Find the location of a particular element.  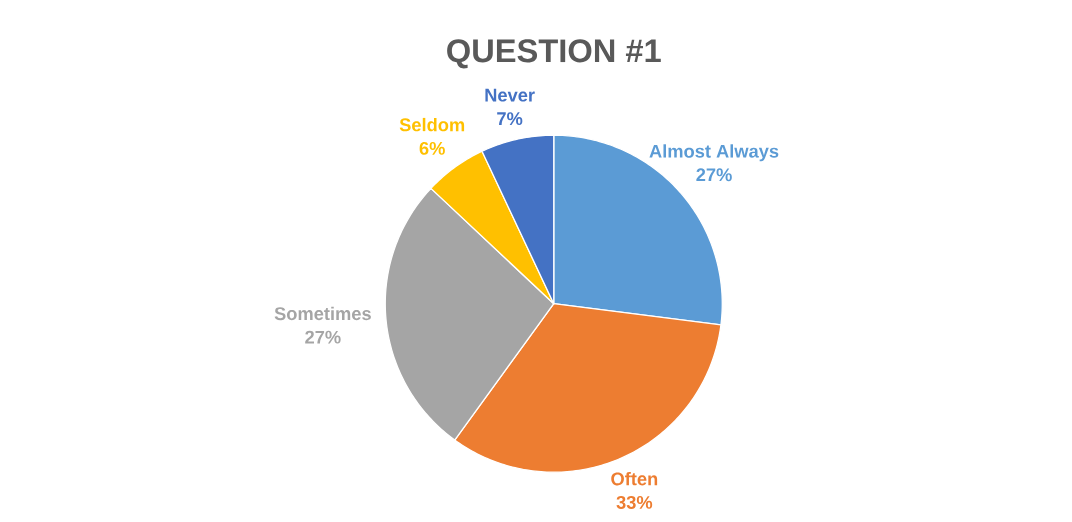

slice-label: Sometimes is located at coordinates (322, 313).